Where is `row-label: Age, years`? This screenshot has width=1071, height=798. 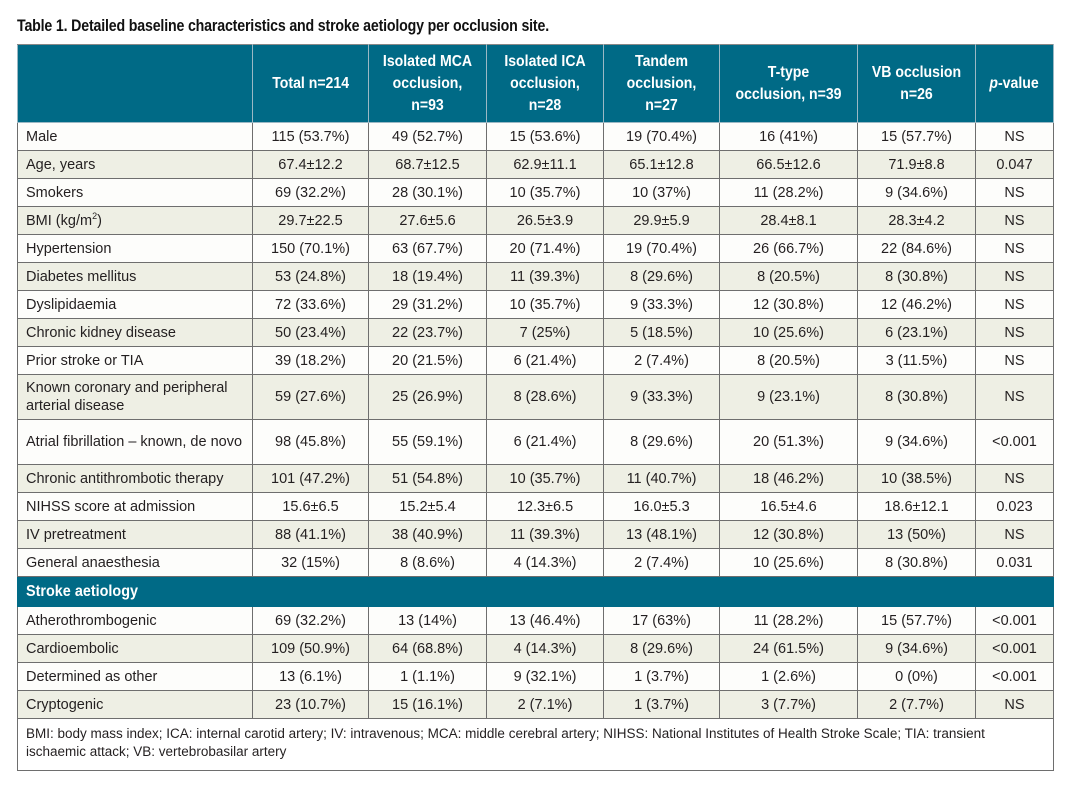
row-label: Age, years is located at coordinates (135, 164).